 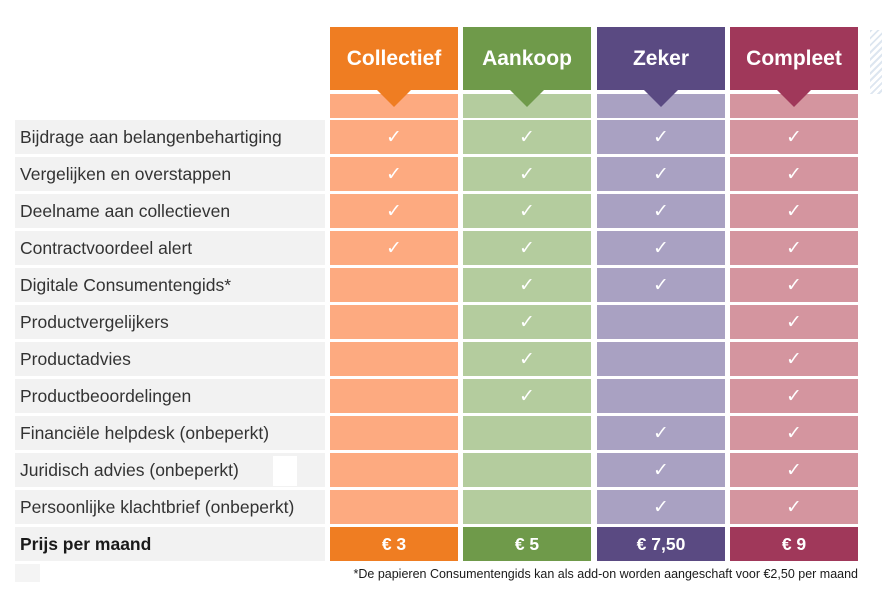 I want to click on plan-header-aankoop: Aankoop, so click(x=527, y=58).